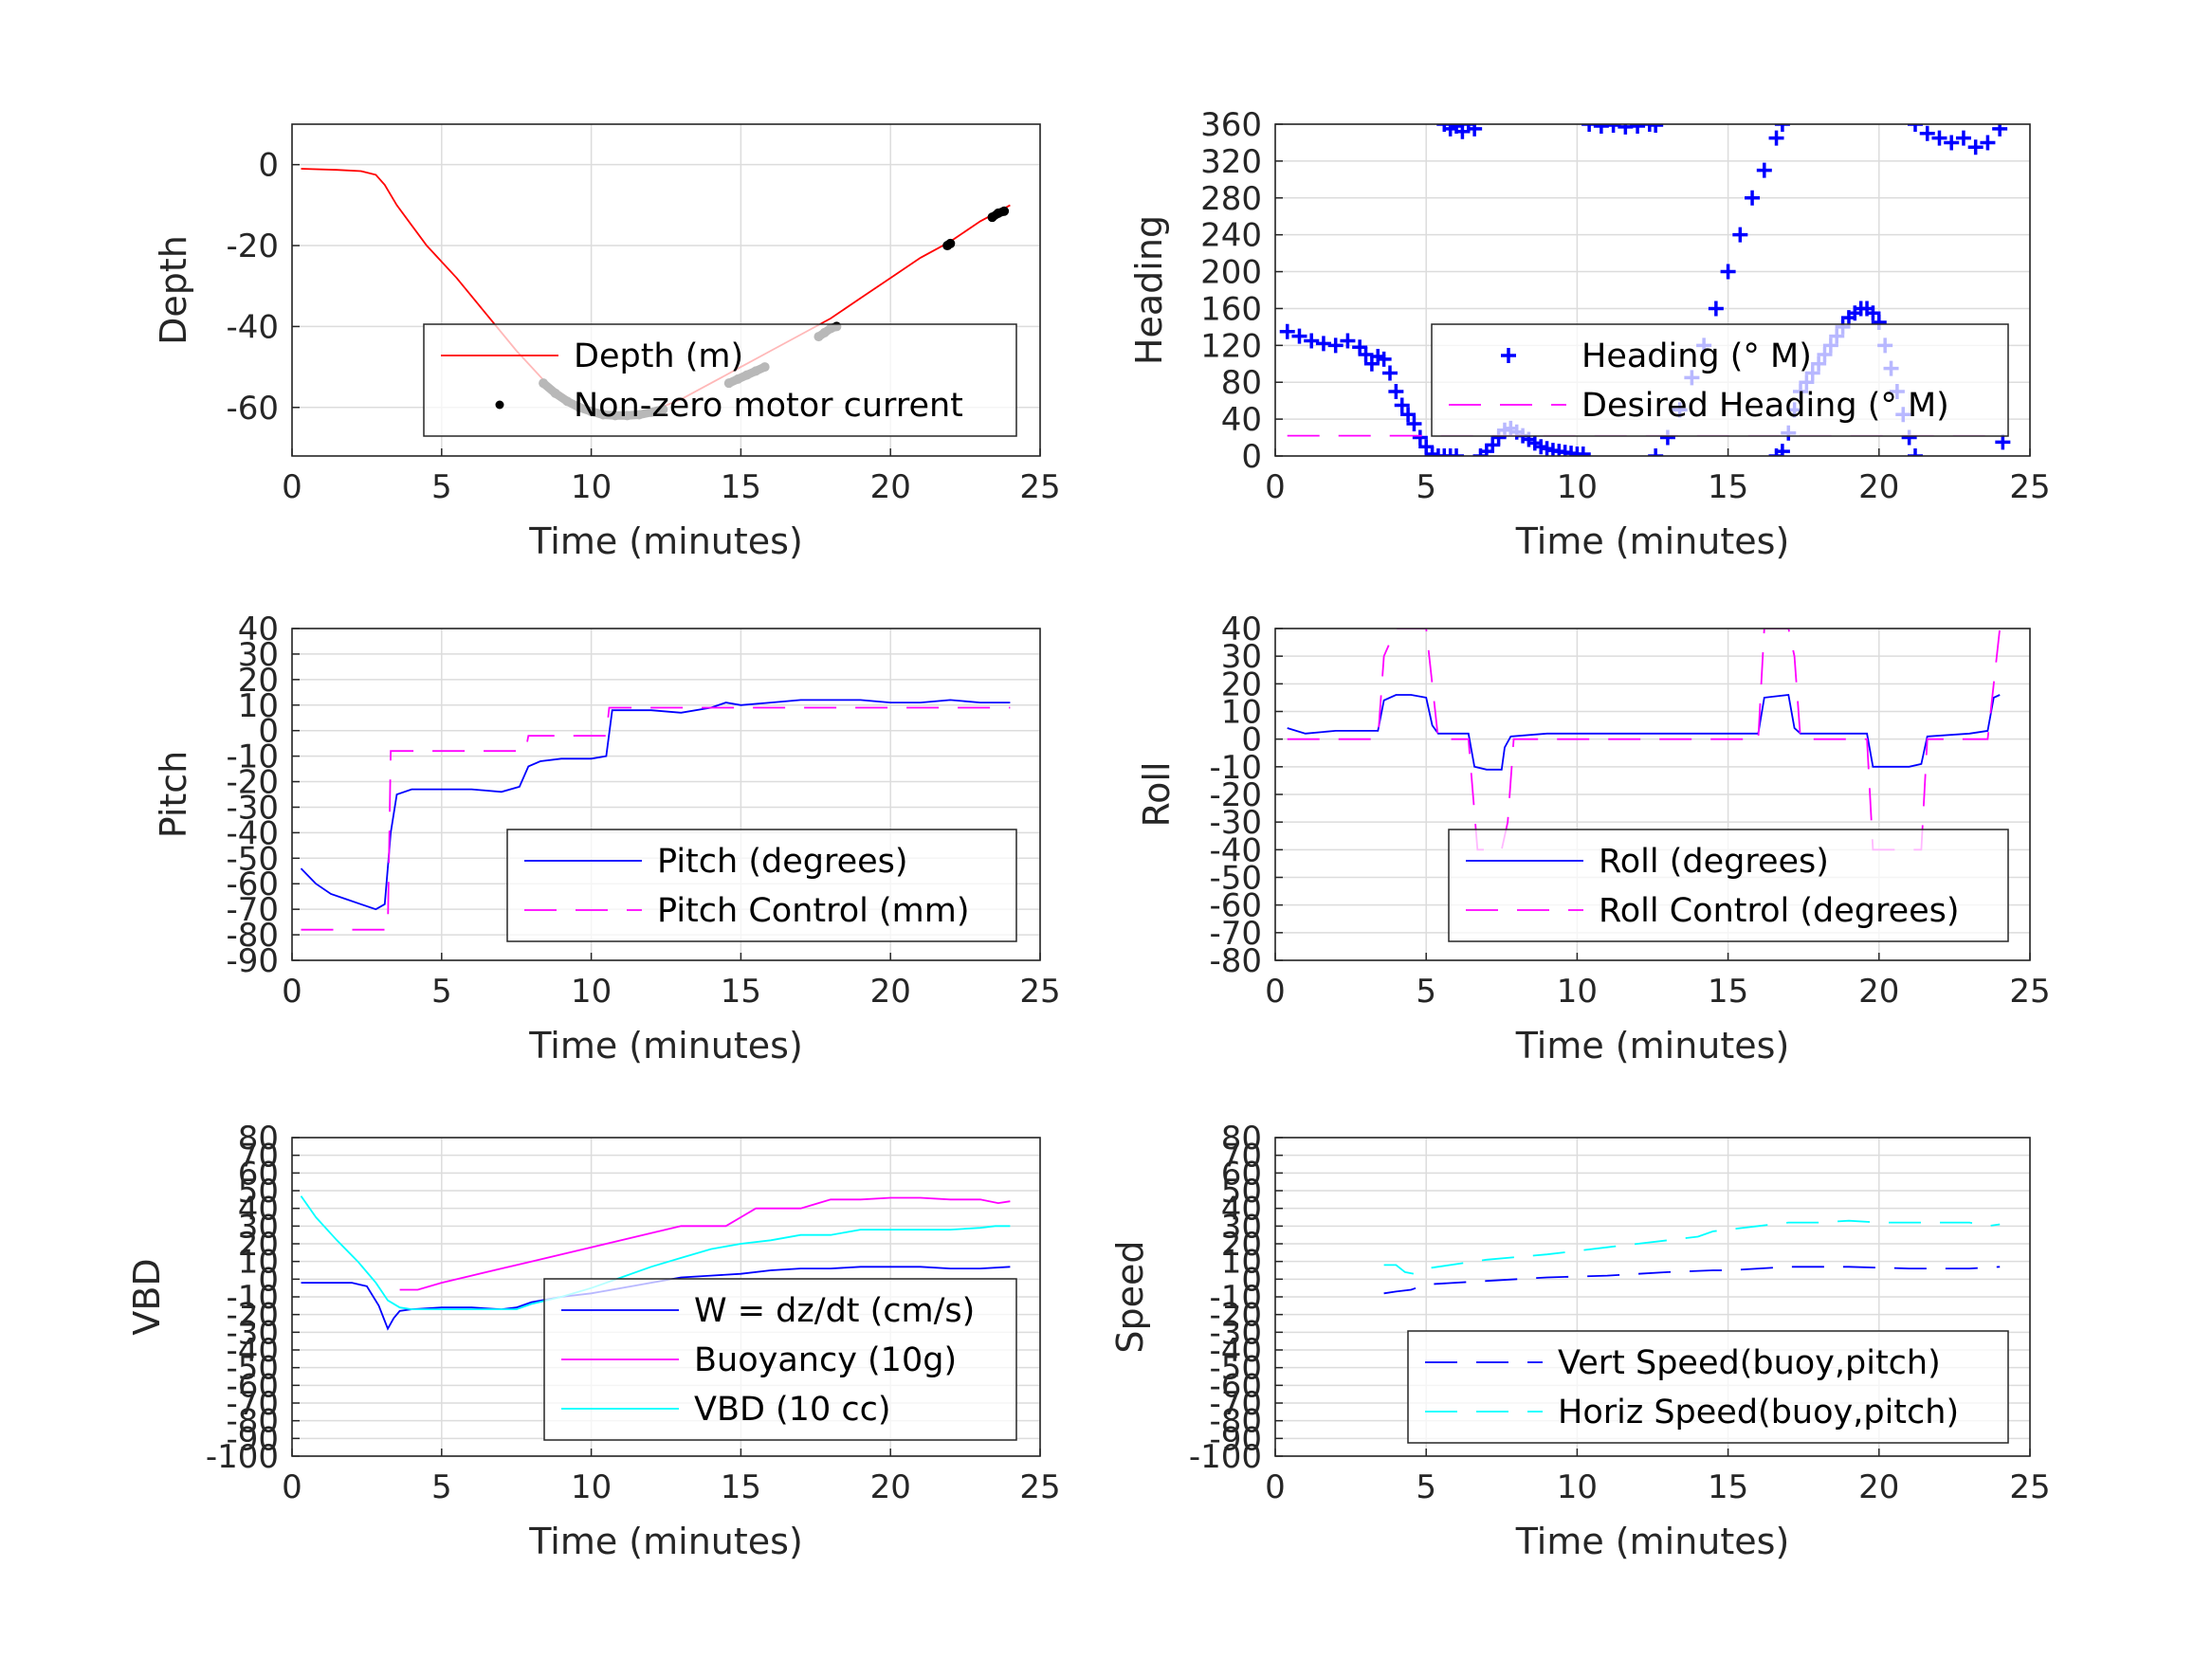 This screenshot has width=2212, height=1659. I want to click on y-tick-label: -70, so click(1235, 1404).